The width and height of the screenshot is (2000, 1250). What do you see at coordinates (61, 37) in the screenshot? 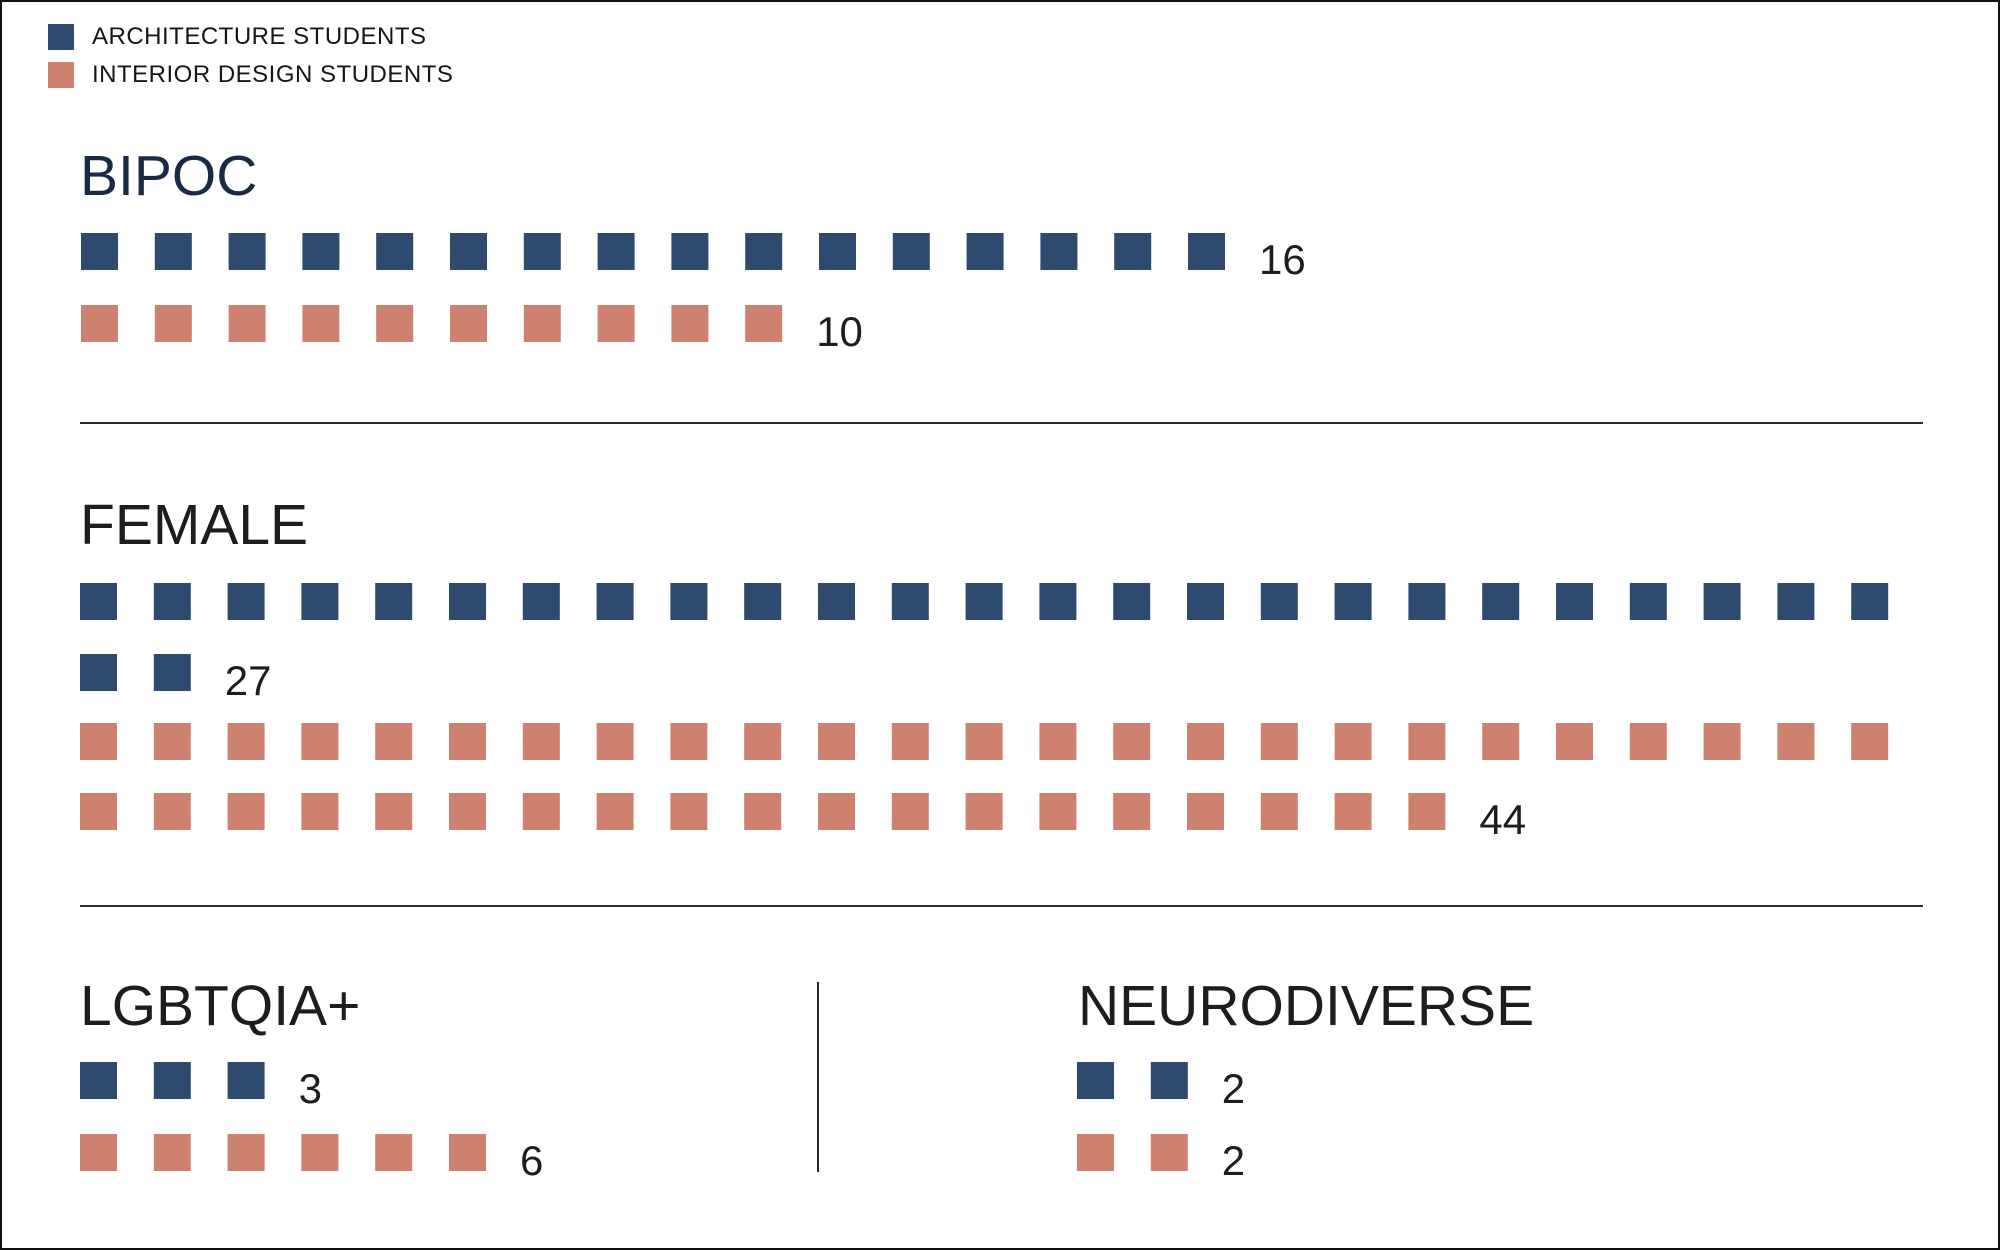
I see `legend-swatch-architecture` at bounding box center [61, 37].